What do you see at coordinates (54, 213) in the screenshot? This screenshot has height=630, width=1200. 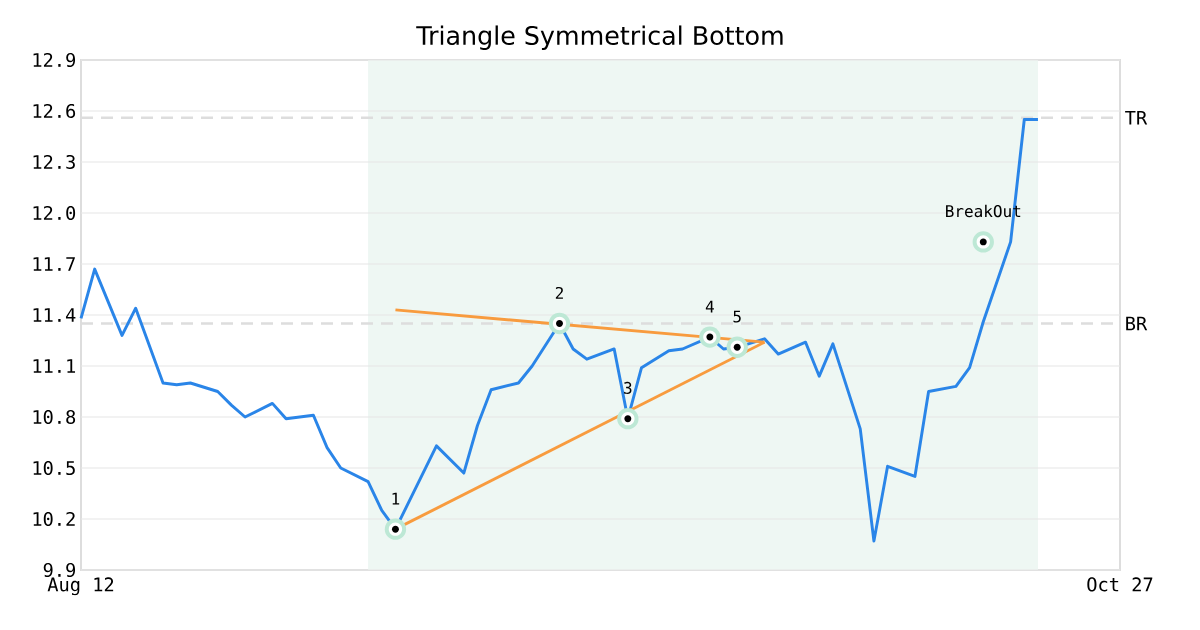 I see `y-tick-label: 12.0` at bounding box center [54, 213].